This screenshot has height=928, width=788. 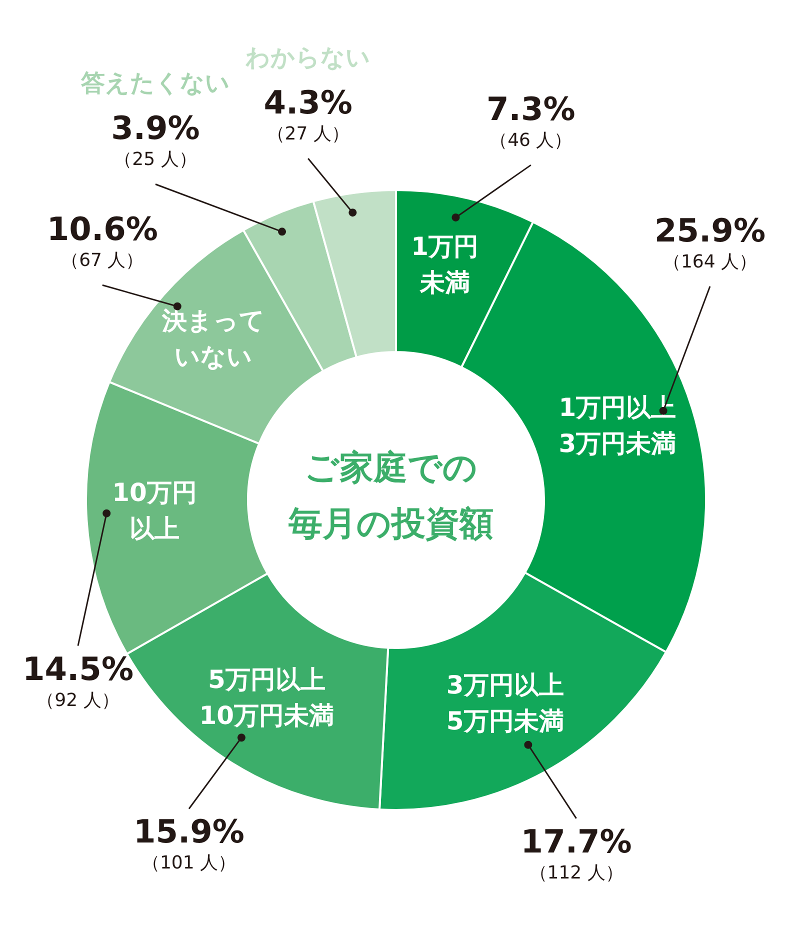 I want to click on slice-label: 10万円以上, so click(x=154, y=511).